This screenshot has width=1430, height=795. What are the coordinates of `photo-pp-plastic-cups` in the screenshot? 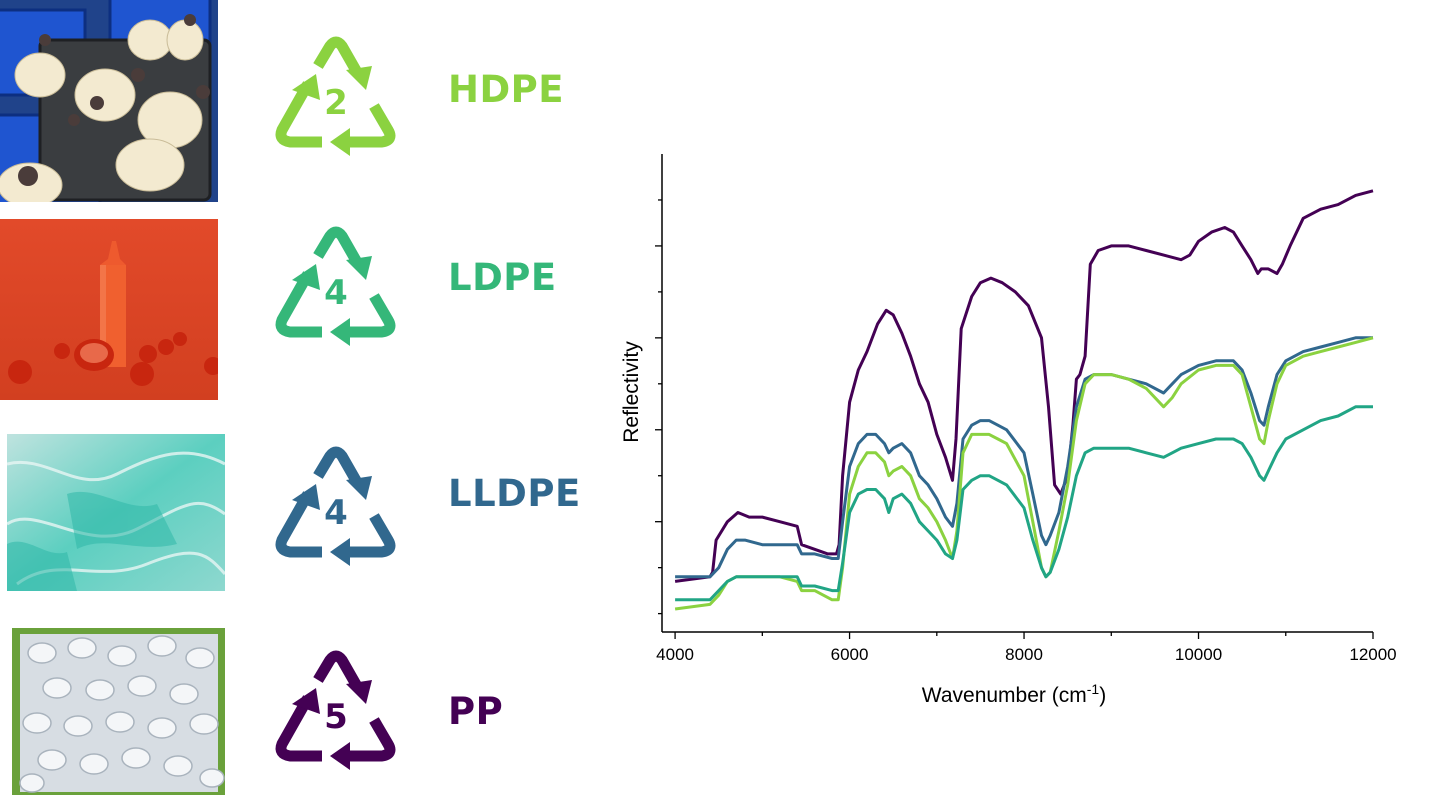 It's located at (118, 711).